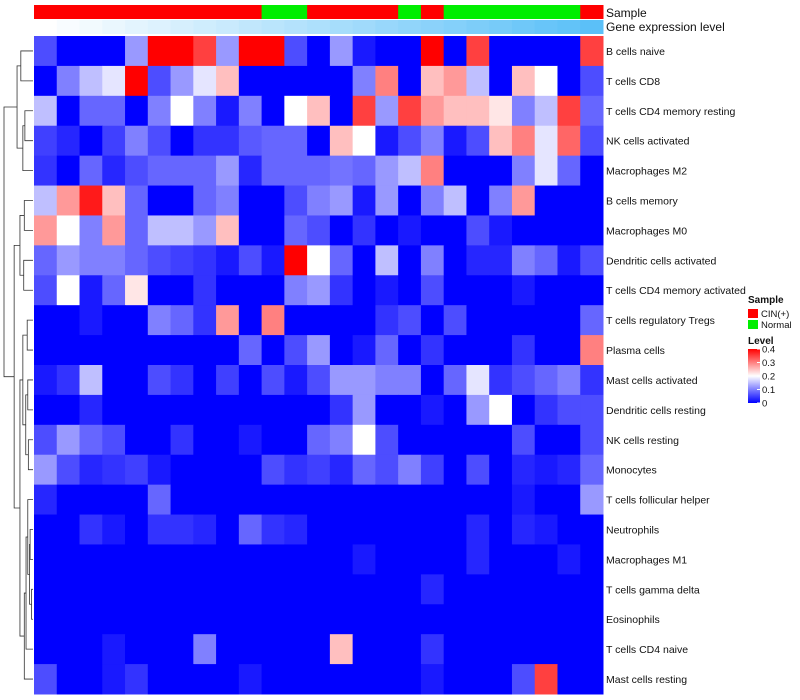  I want to click on legend-tick-label: 0.4, so click(768, 350).